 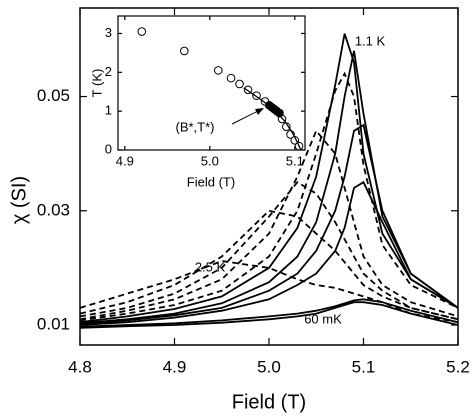 I want to click on inset-x-axis-label: Field (T), so click(x=211, y=181).